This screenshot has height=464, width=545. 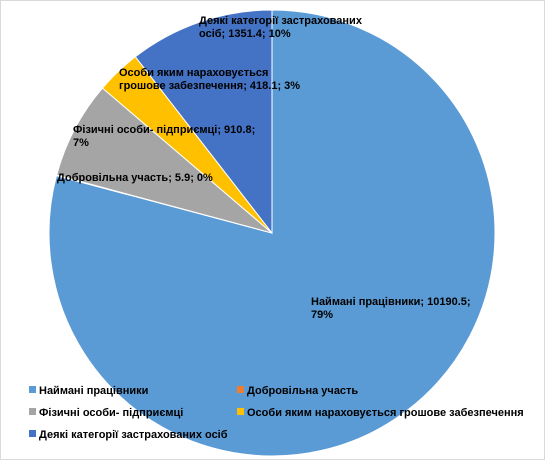 What do you see at coordinates (164, 136) in the screenshot?
I see `data-label: Фізичні особи- підприємці; 910.8; 7%` at bounding box center [164, 136].